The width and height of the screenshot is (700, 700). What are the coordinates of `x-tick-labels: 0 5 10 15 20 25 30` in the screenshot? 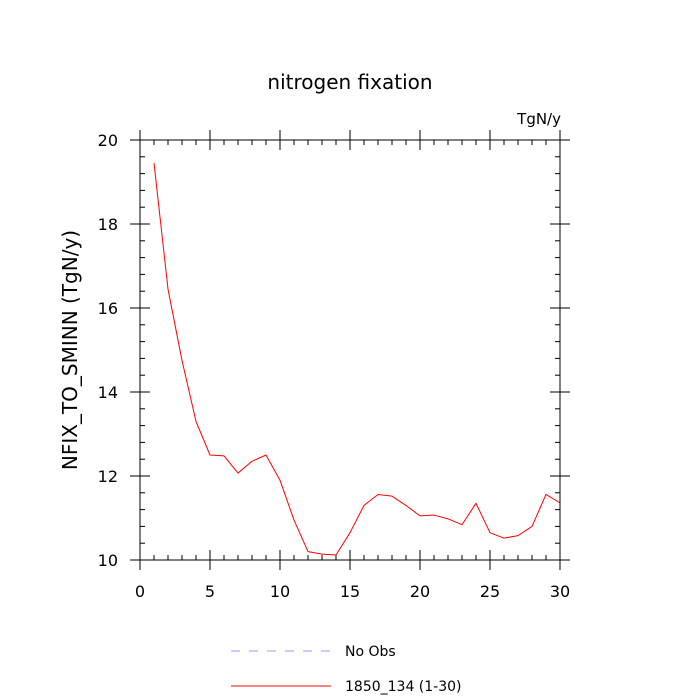 It's located at (352, 591).